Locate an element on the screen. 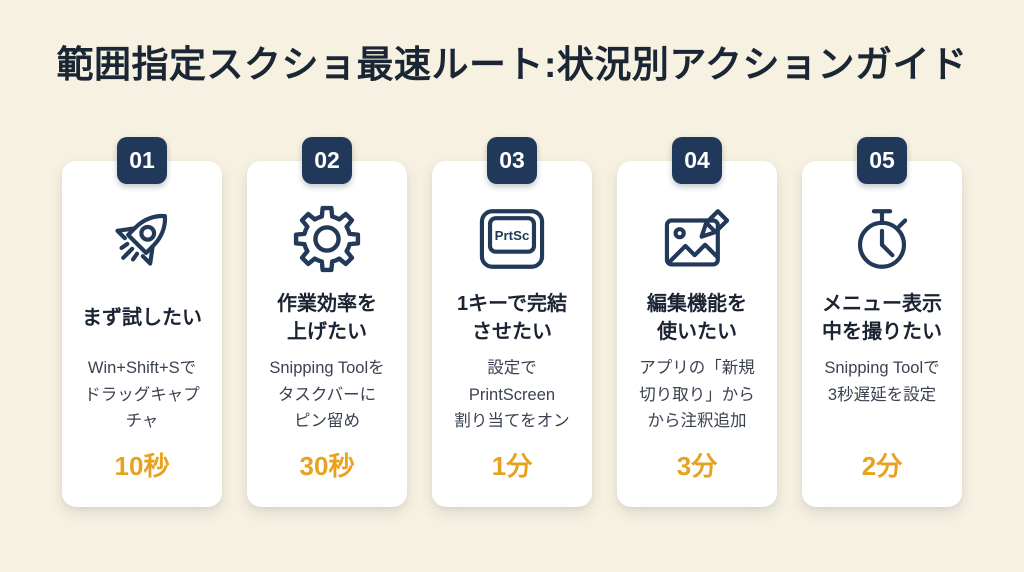 Image resolution: width=1024 pixels, height=572 pixels. step-number-badge: 05 is located at coordinates (882, 160).